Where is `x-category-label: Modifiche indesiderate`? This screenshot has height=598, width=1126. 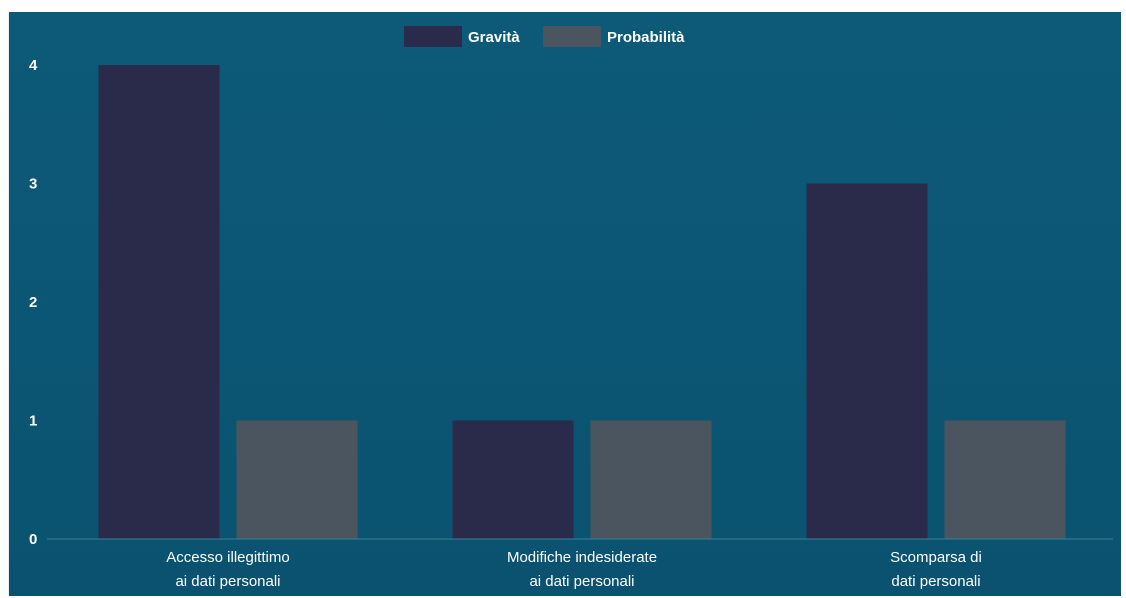
x-category-label: Modifiche indesiderate is located at coordinates (582, 557).